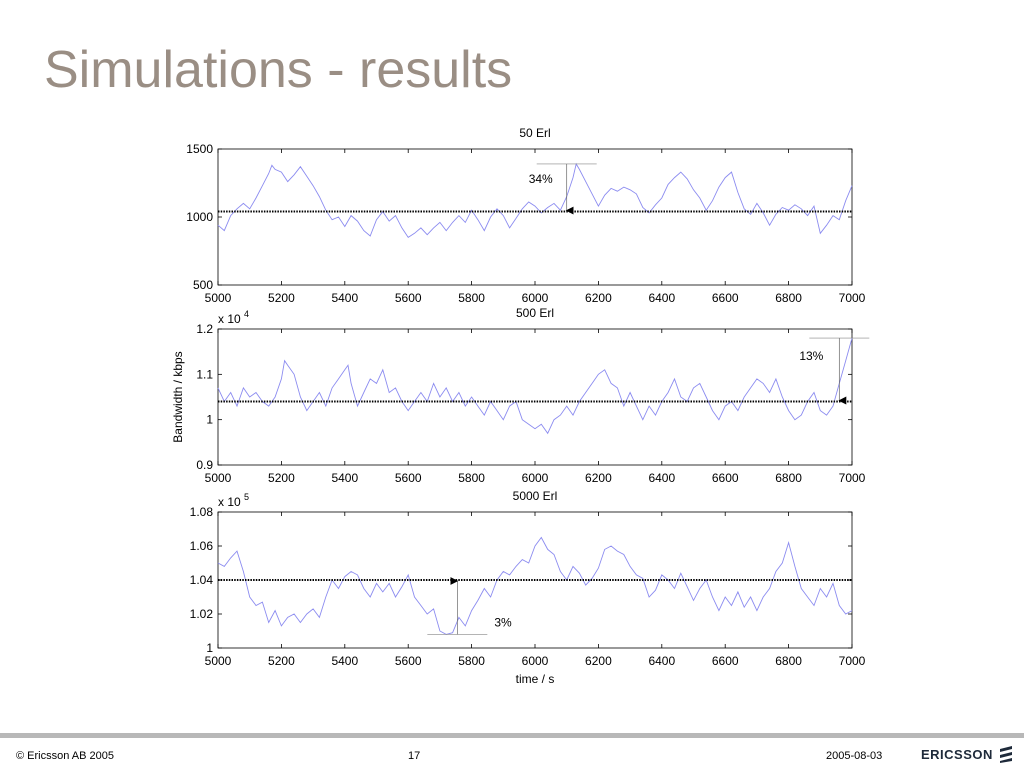 The width and height of the screenshot is (1024, 768). Describe the element at coordinates (512, 735) in the screenshot. I see `footer-divider` at that location.